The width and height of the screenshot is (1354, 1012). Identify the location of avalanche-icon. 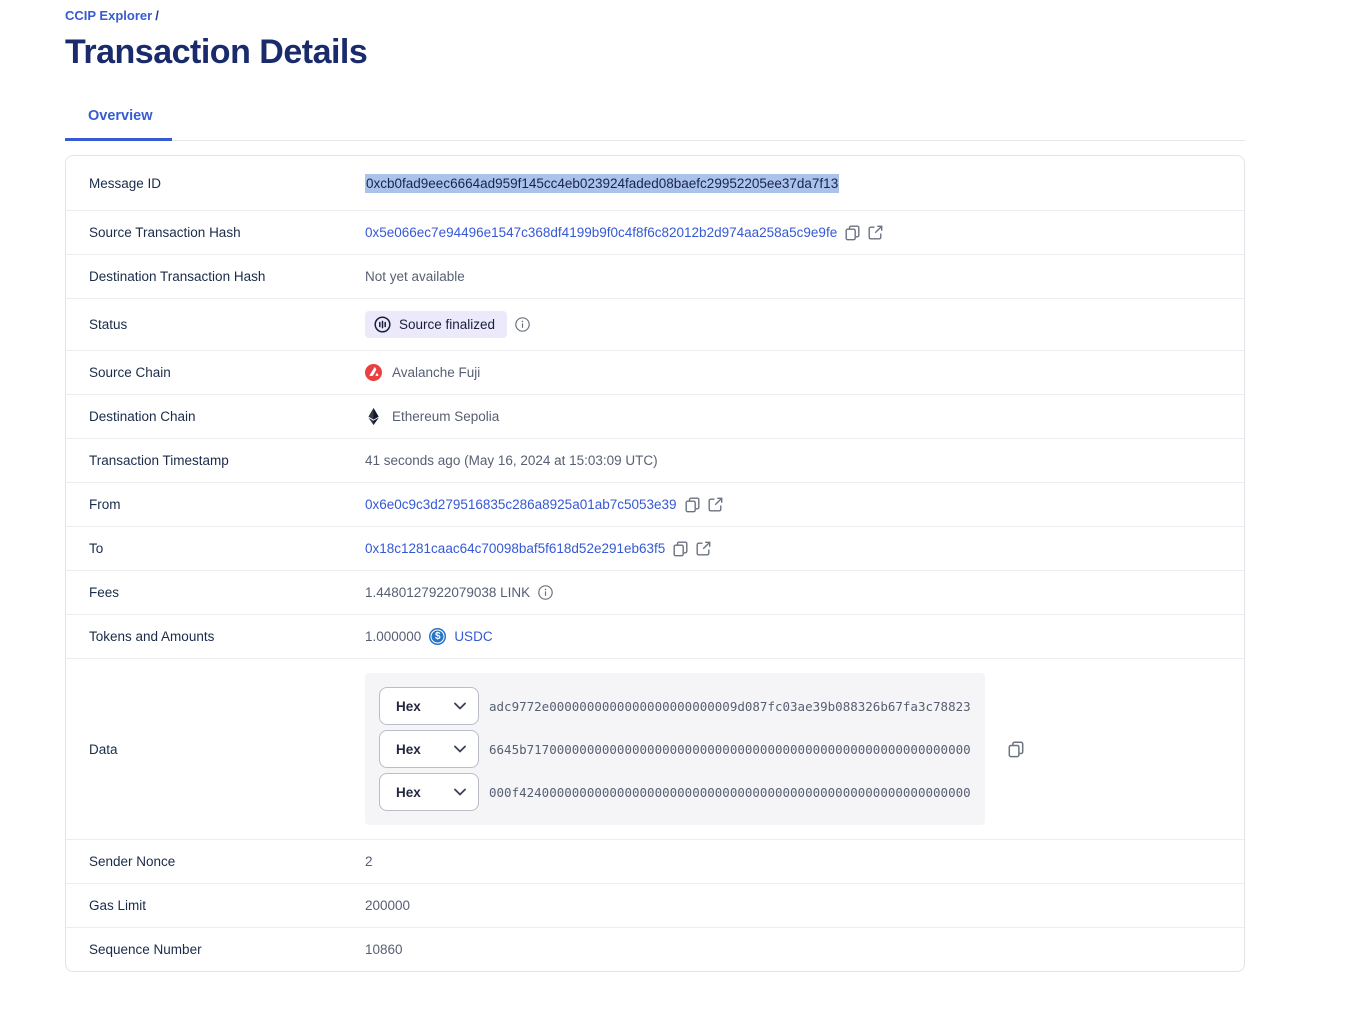
(373, 372).